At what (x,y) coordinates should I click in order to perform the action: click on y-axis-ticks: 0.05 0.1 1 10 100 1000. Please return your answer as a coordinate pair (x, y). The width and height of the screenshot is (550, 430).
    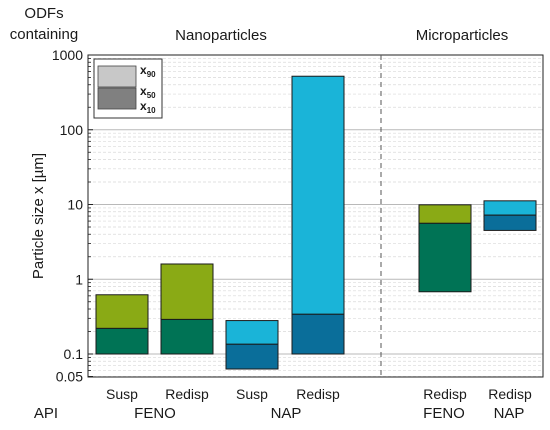
    Looking at the image, I should click on (72, 216).